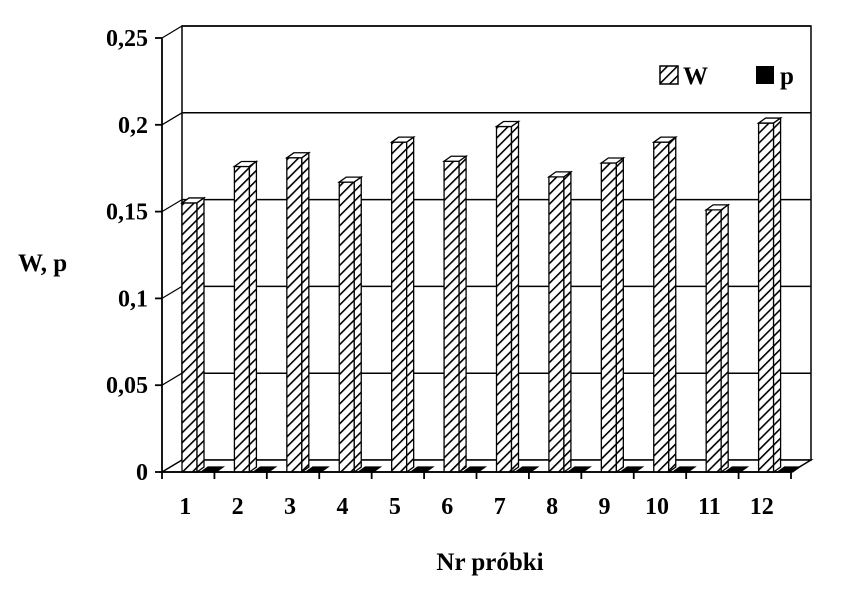  I want to click on x-tick-label: 6, so click(447, 507).